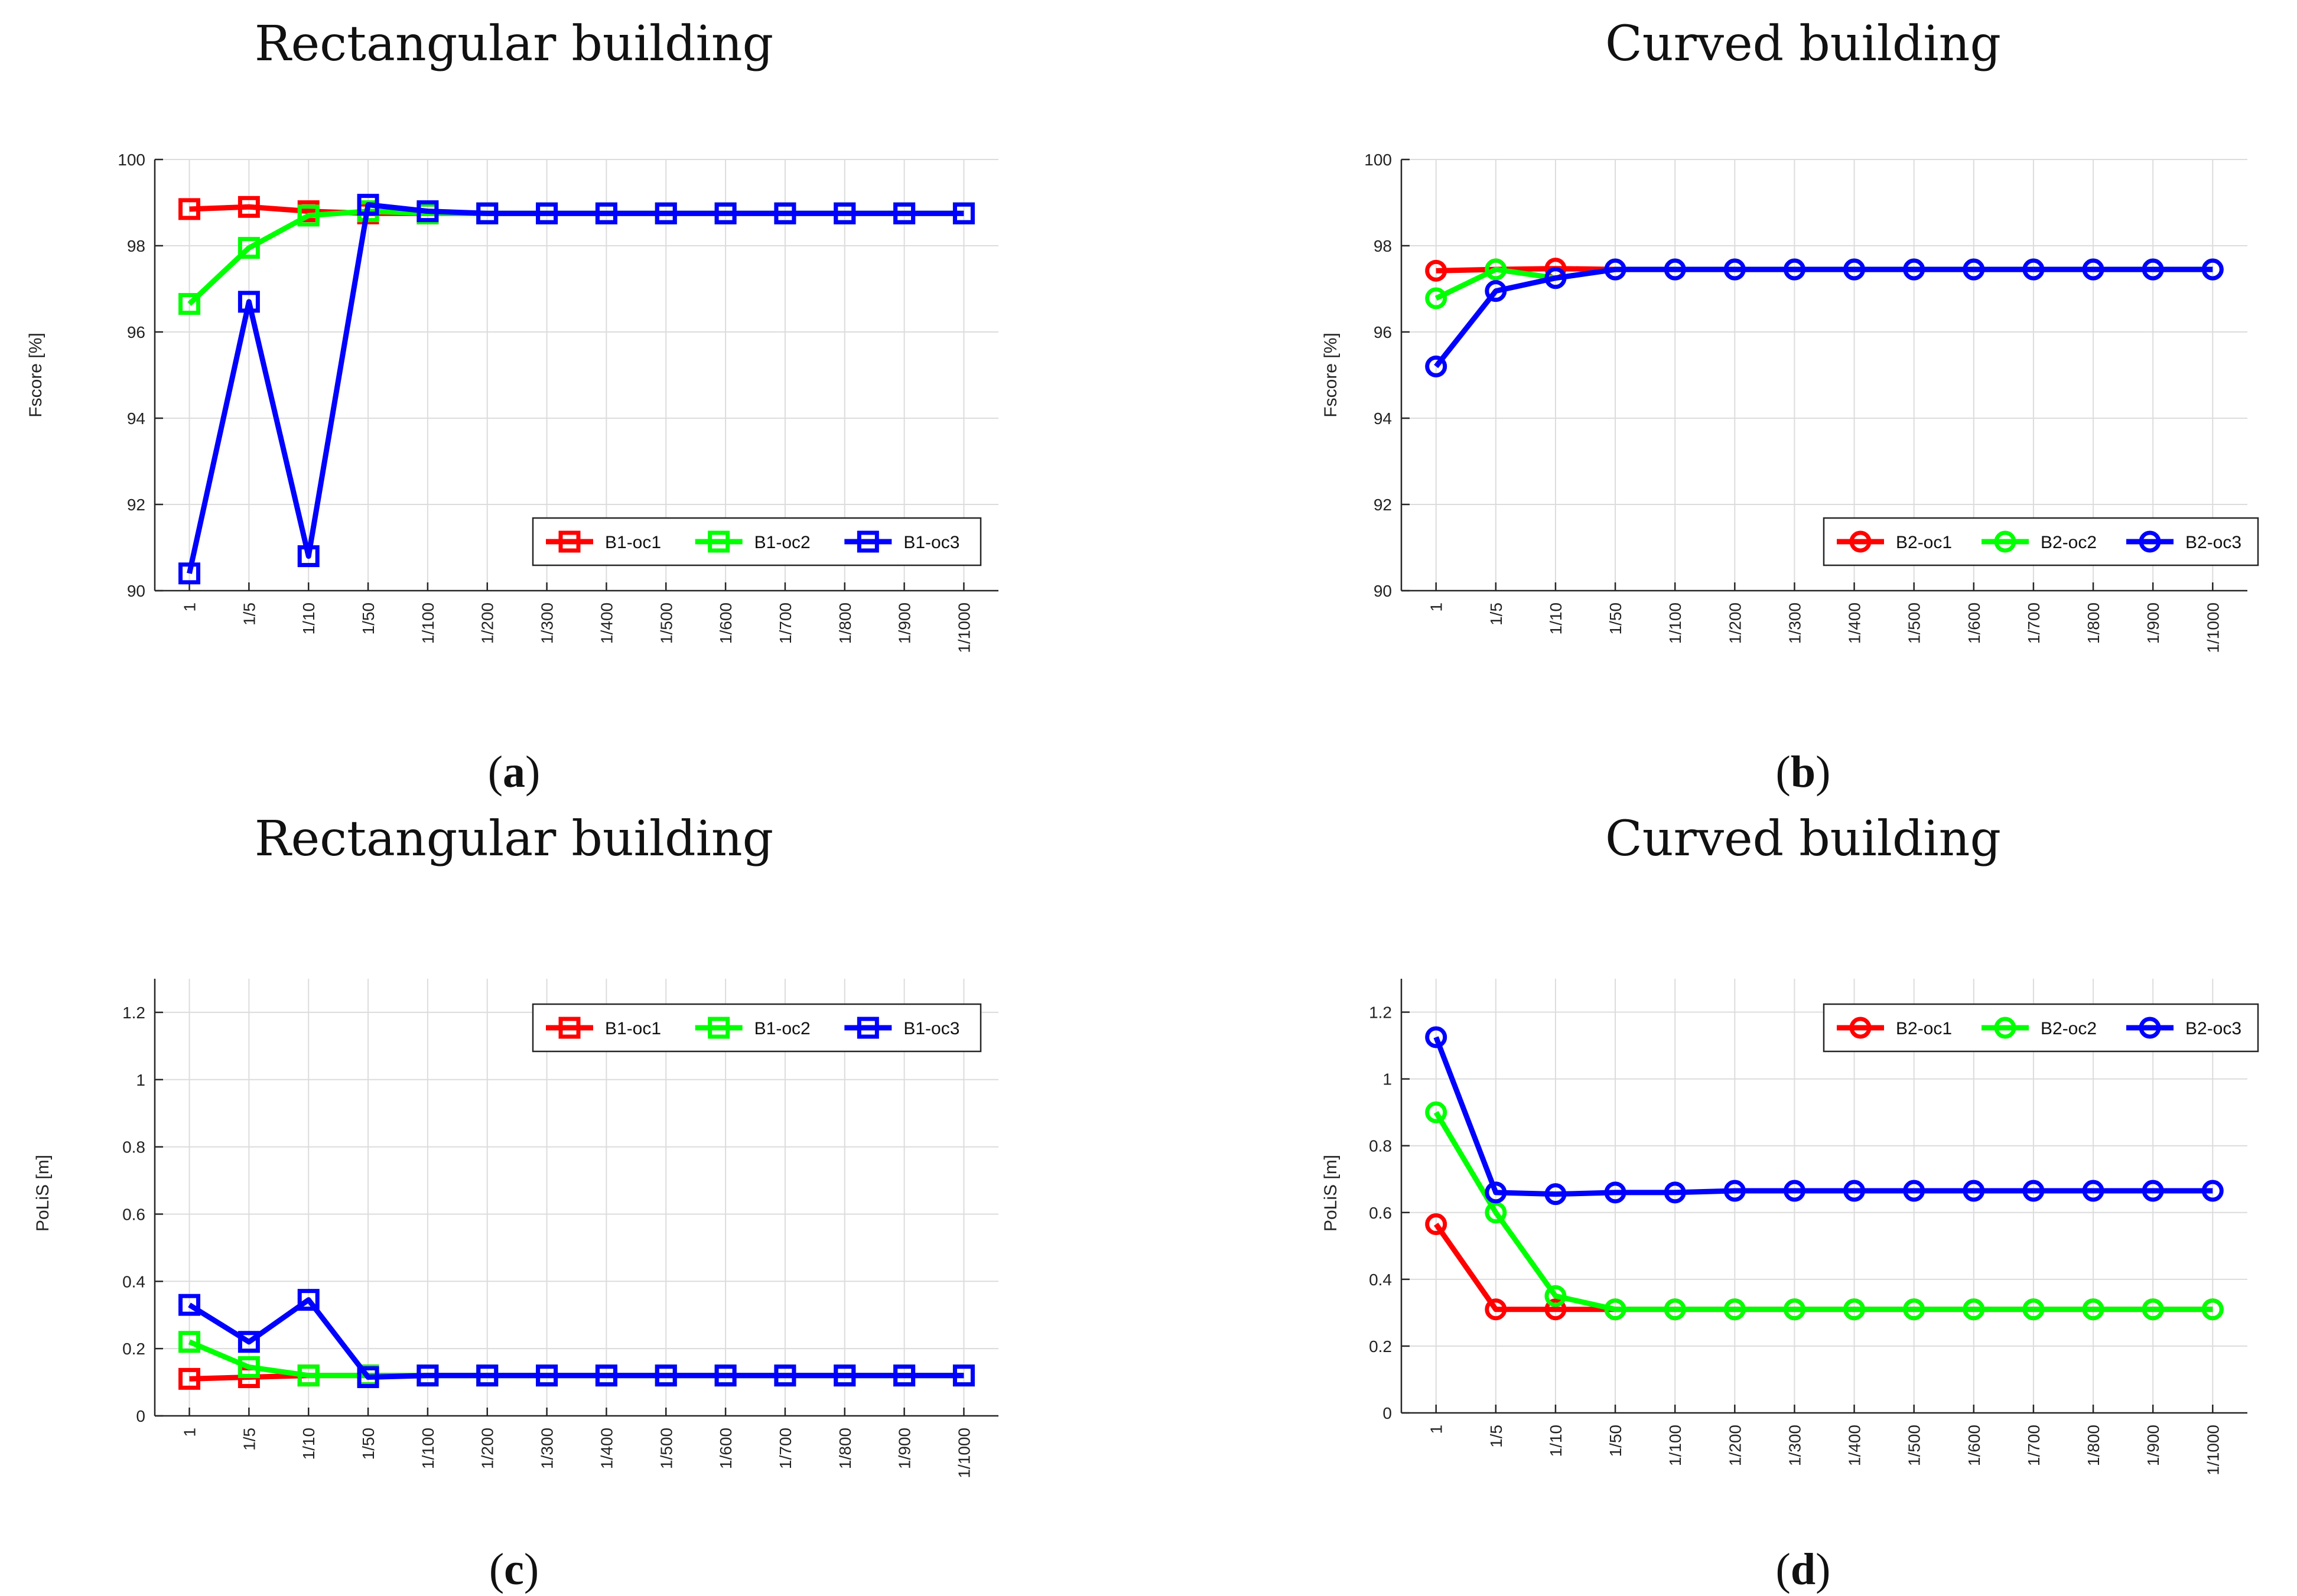  Describe the element at coordinates (132, 160) in the screenshot. I see `y-tick-label: 100` at that location.